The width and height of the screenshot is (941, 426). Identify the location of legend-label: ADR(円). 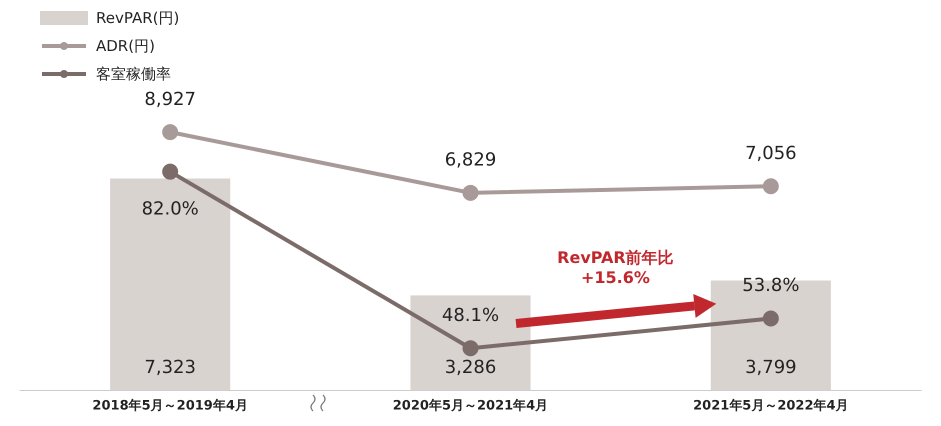
(125, 46).